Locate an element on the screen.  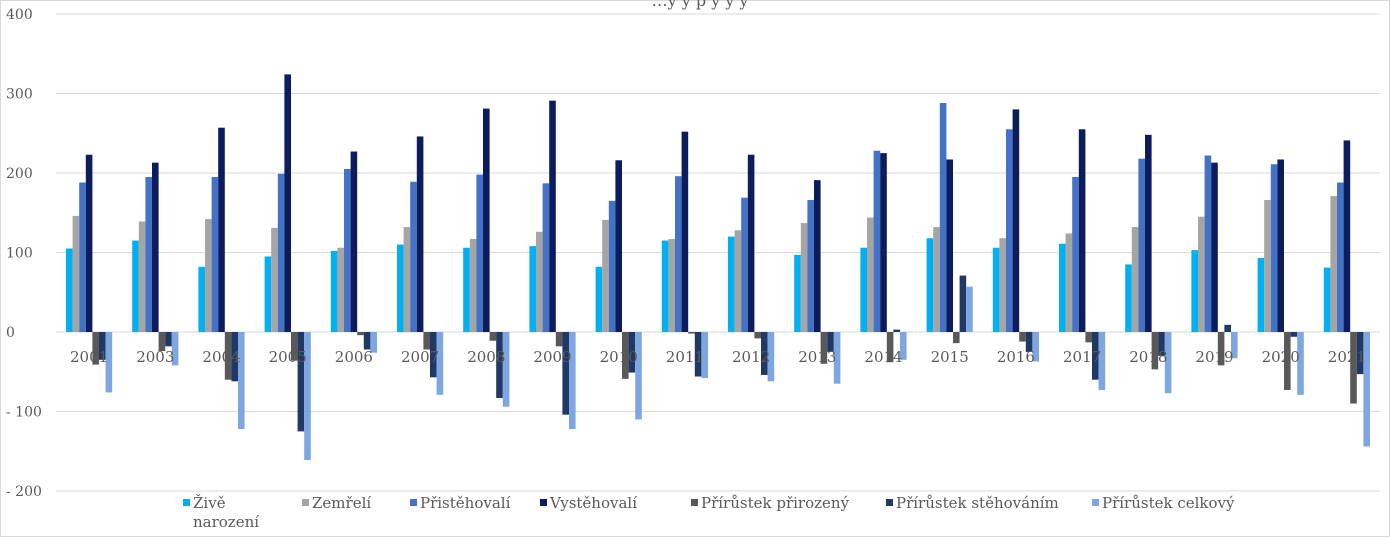
x-tick-label: 2008 is located at coordinates (486, 357).